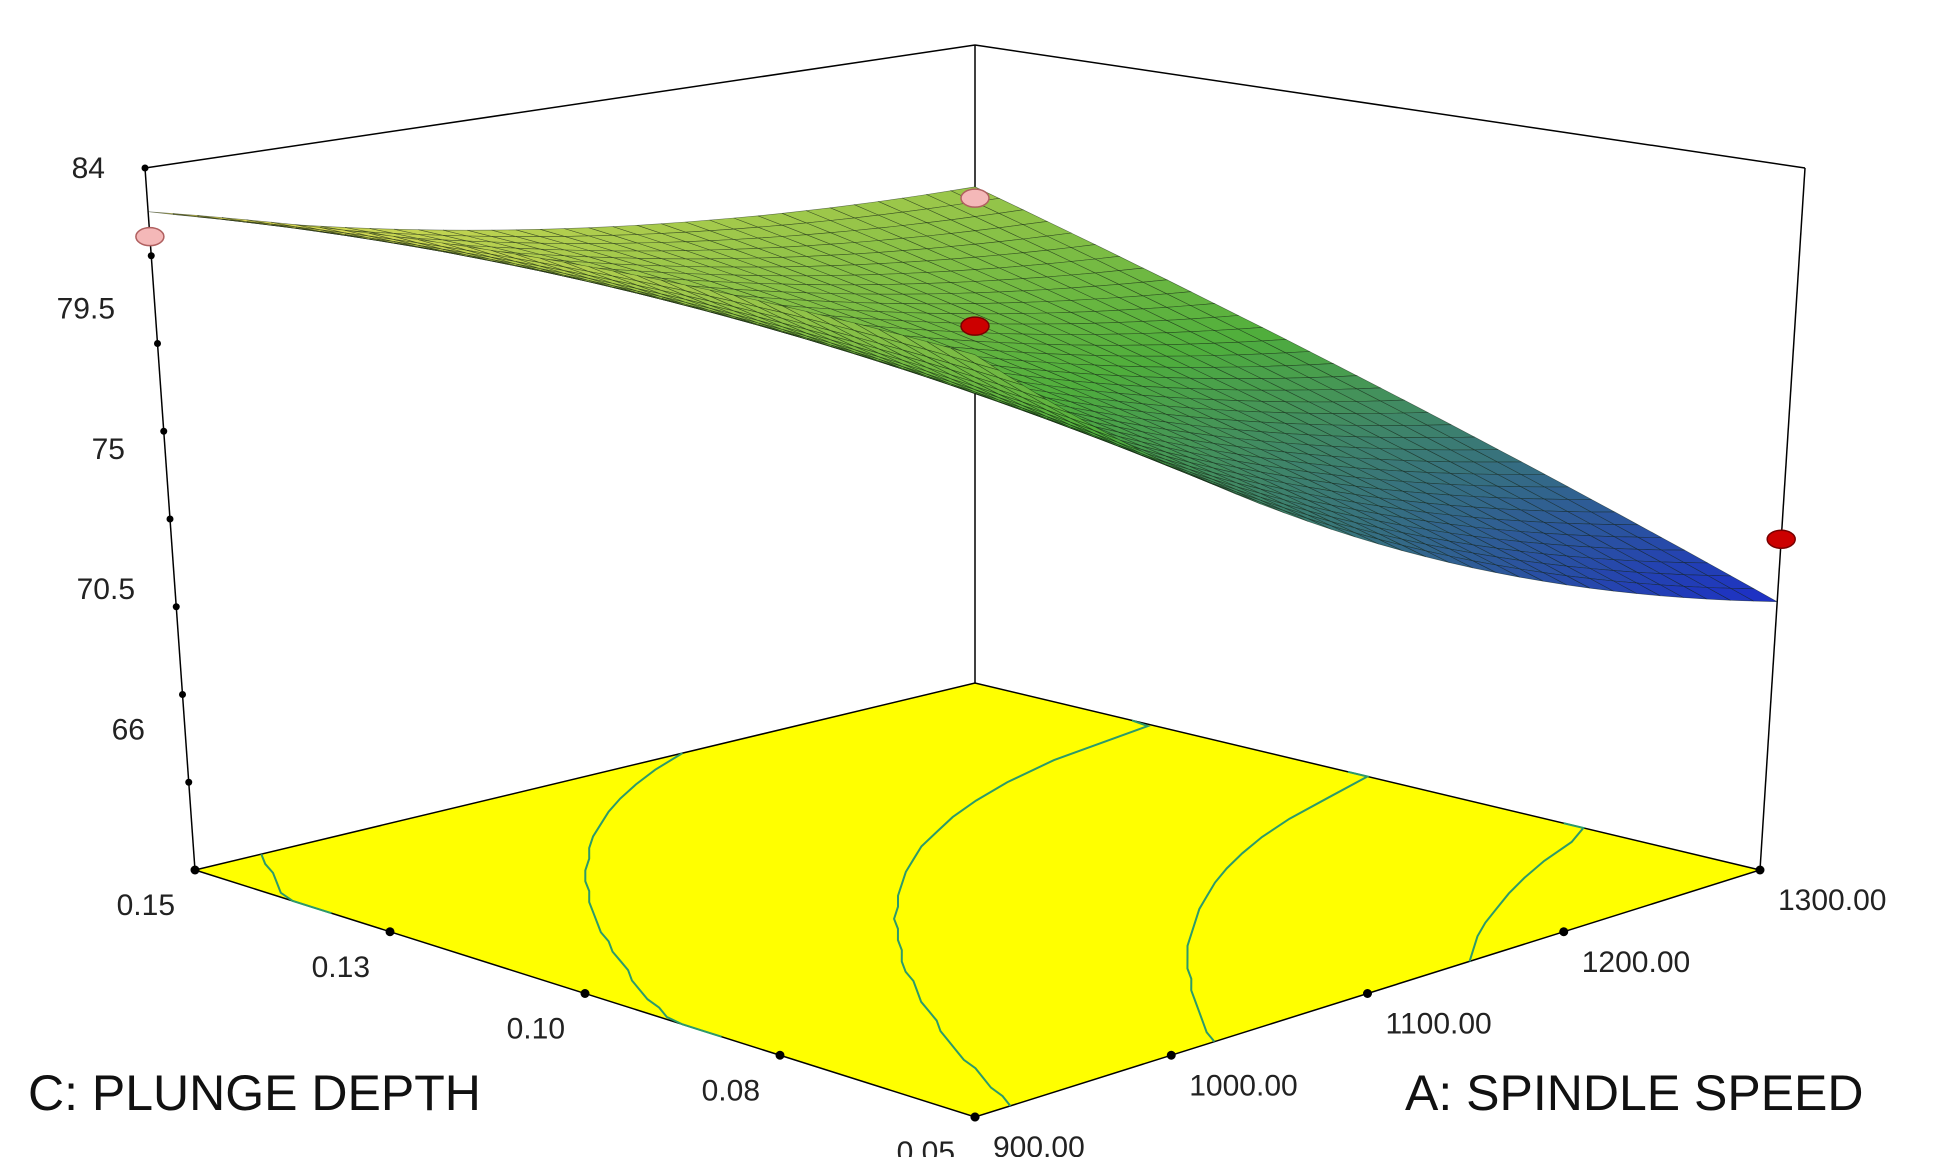 The width and height of the screenshot is (1957, 1157). What do you see at coordinates (1634, 1093) in the screenshot?
I see `x-axis-title: A: SPINDLE SPEED` at bounding box center [1634, 1093].